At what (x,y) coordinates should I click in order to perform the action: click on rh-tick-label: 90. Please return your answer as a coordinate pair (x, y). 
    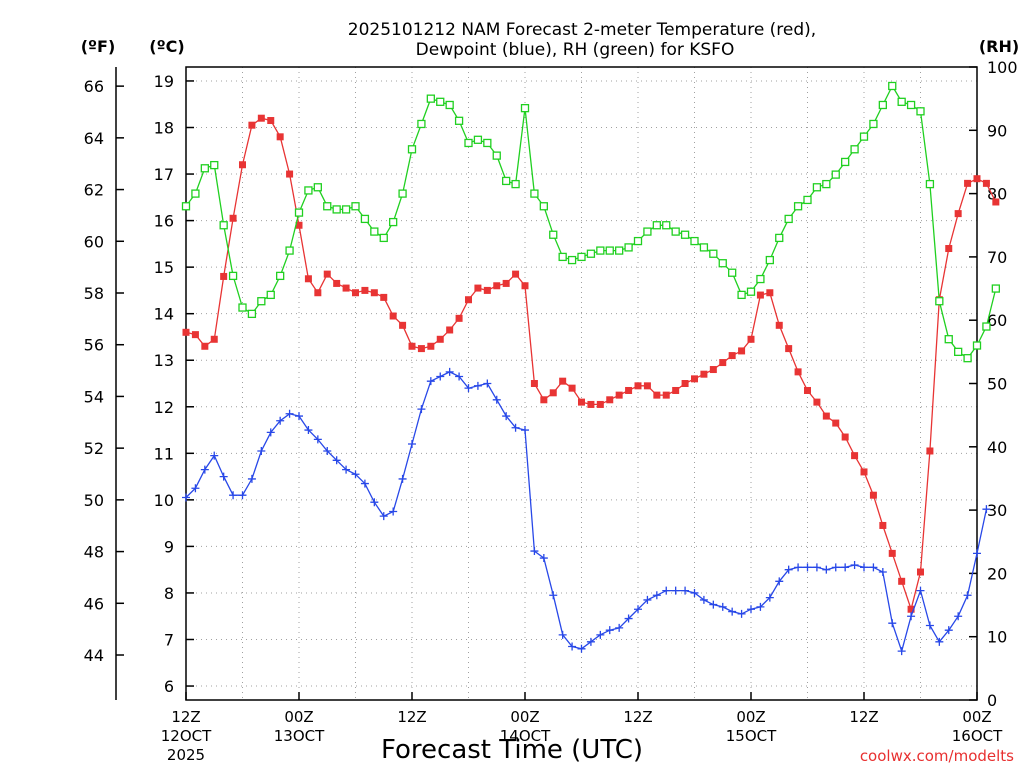
    Looking at the image, I should click on (997, 130).